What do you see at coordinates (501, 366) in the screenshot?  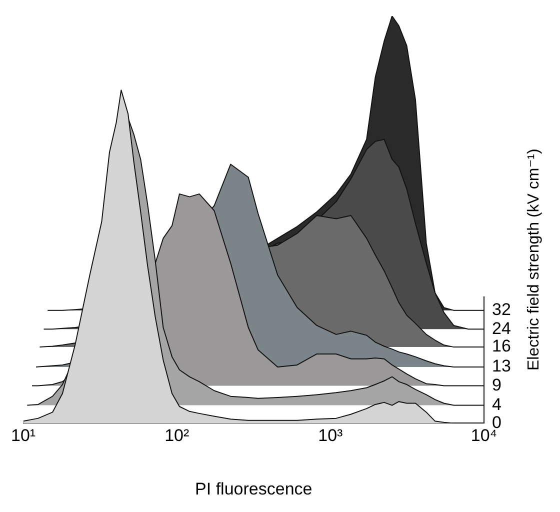 I see `series-label: 13` at bounding box center [501, 366].